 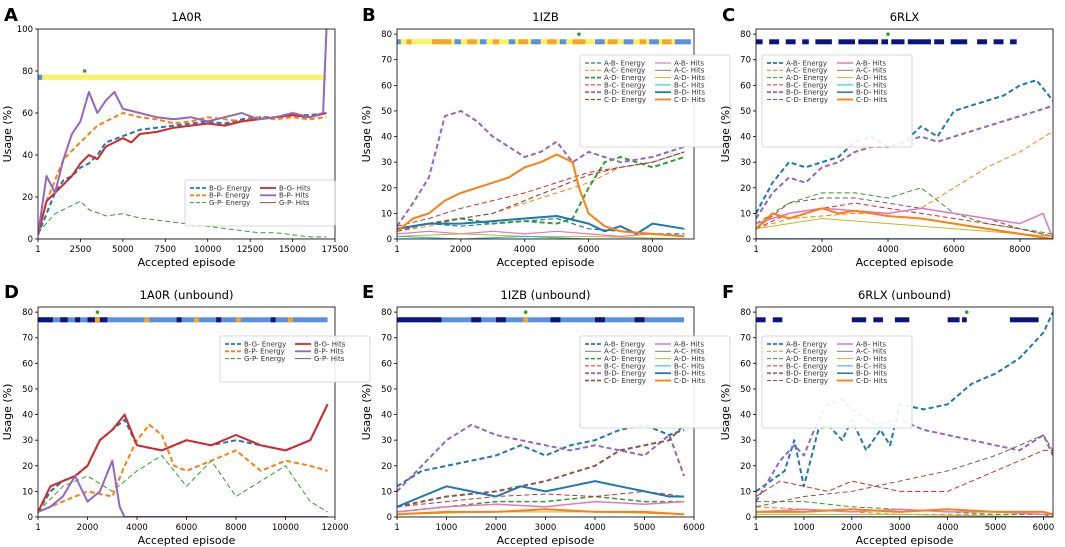 What do you see at coordinates (871, 71) in the screenshot?
I see `legend-label: A-C- Hits` at bounding box center [871, 71].